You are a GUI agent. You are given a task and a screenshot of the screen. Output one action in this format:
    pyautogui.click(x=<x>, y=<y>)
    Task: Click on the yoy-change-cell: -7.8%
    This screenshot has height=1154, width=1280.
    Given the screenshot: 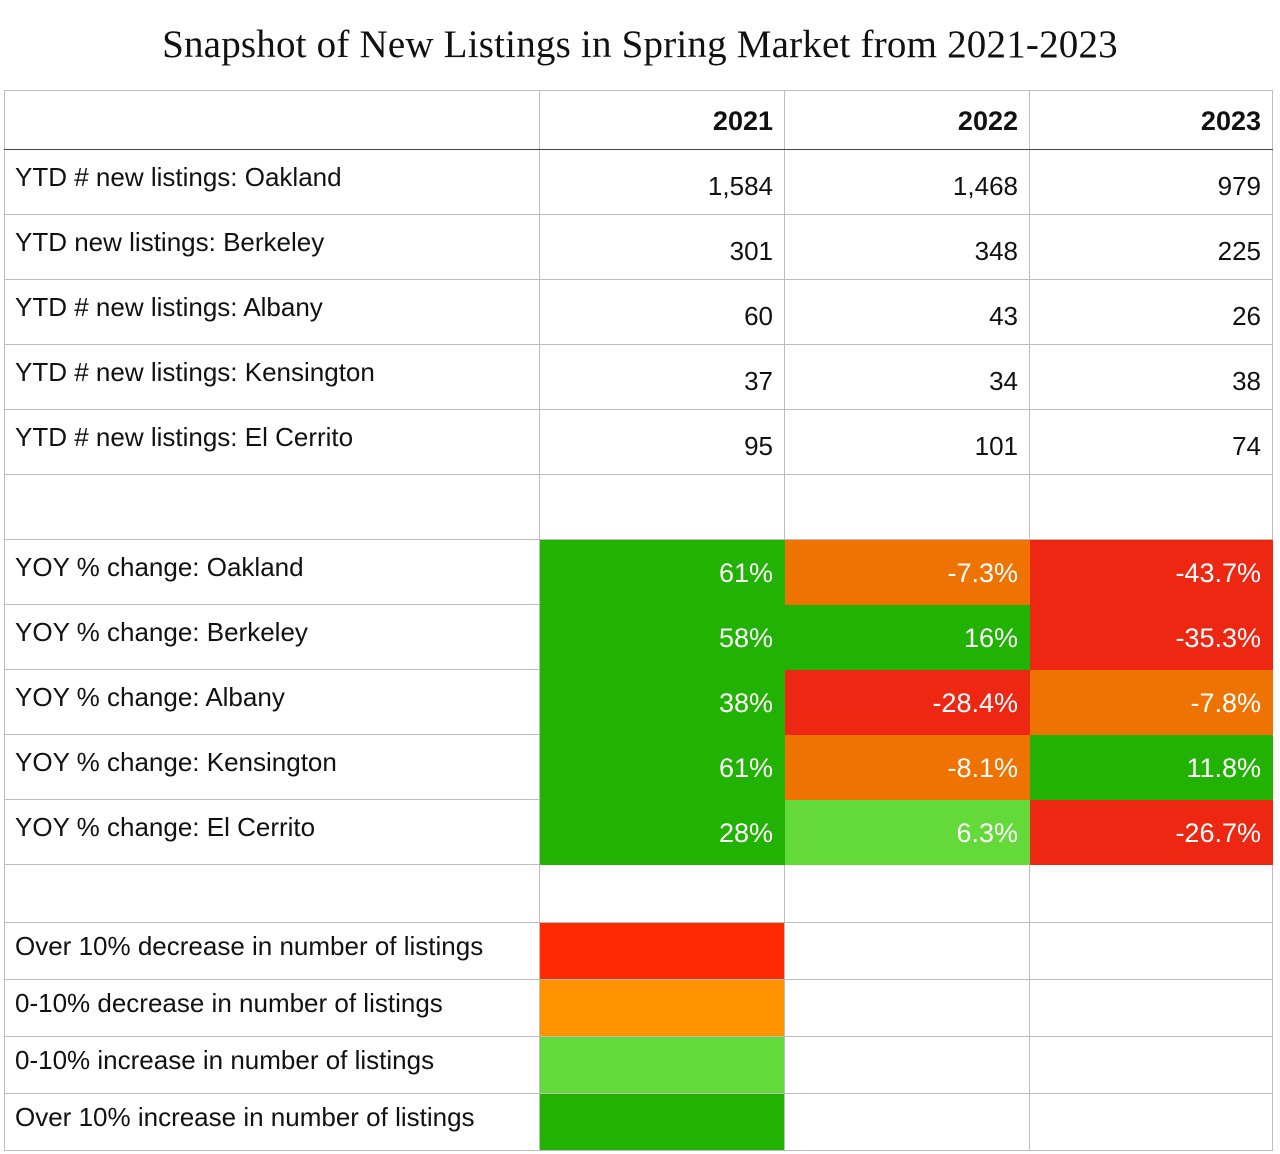 What is the action you would take?
    pyautogui.click(x=1151, y=702)
    